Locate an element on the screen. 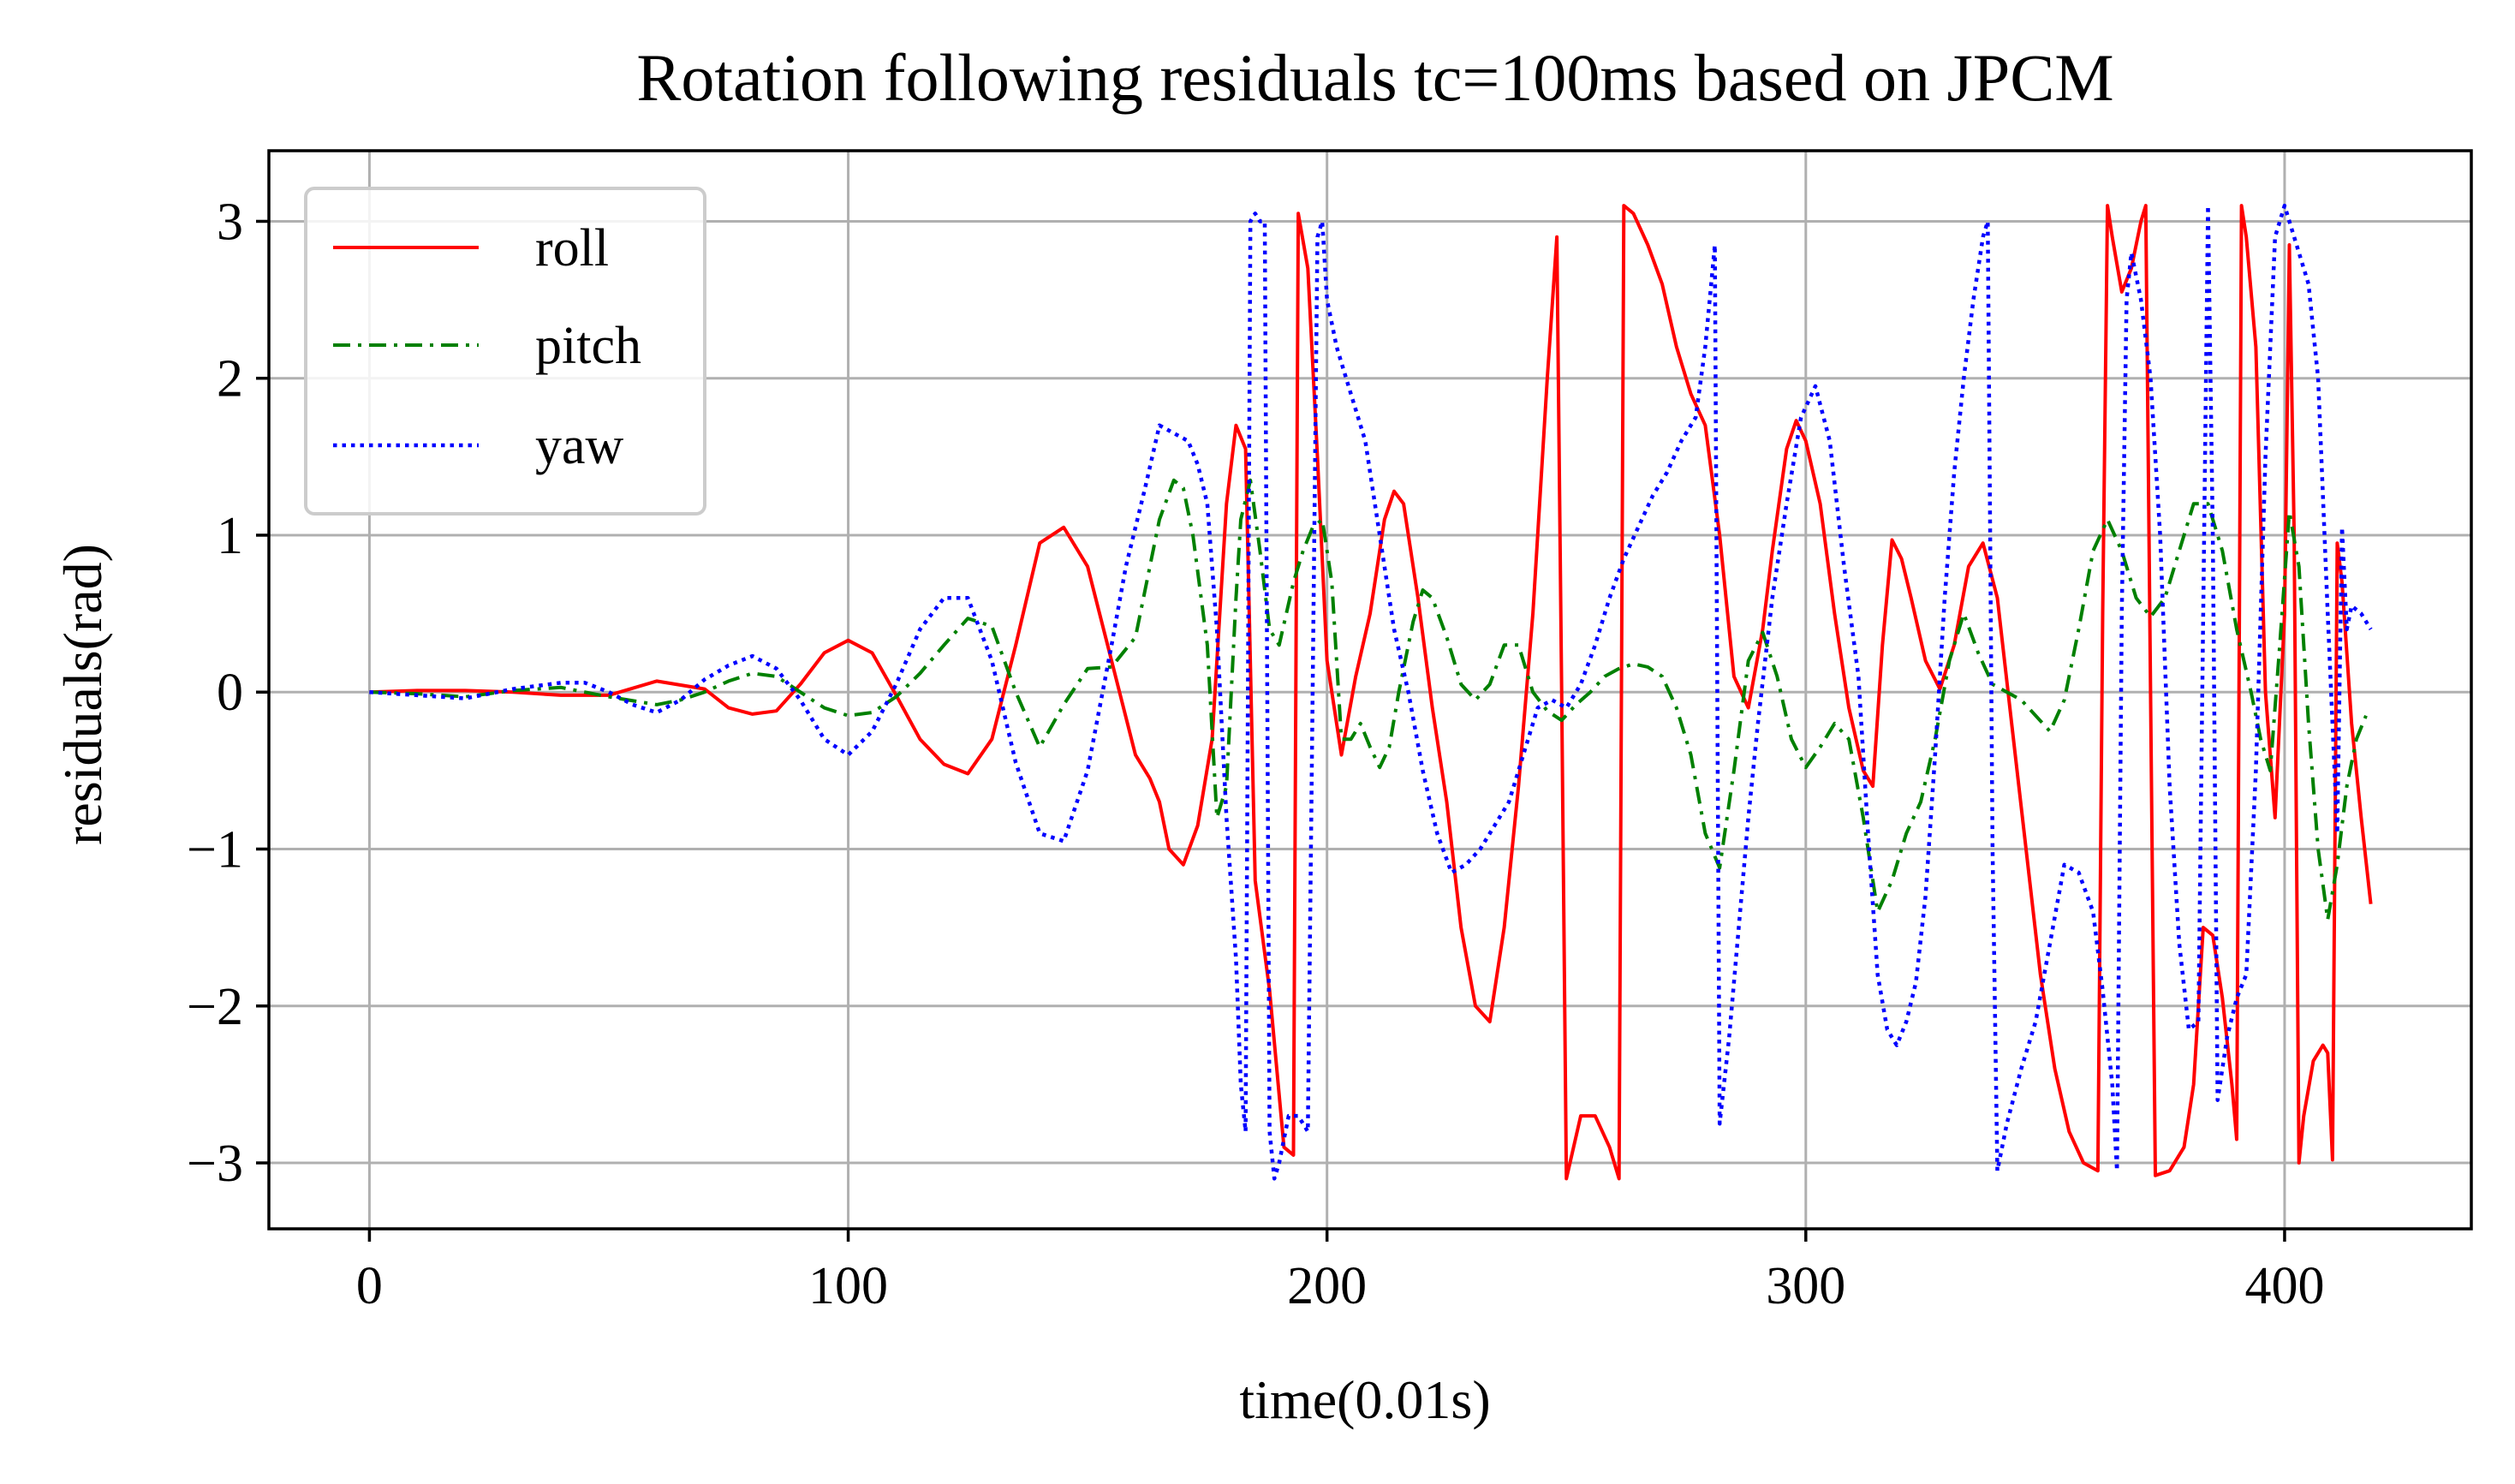 The width and height of the screenshot is (2515, 1484). x-tick-label-3: 300 is located at coordinates (1805, 1286).